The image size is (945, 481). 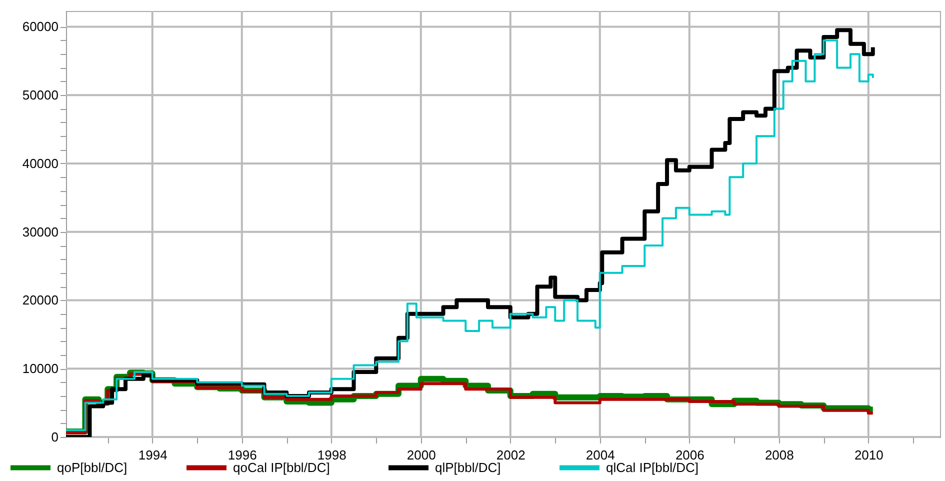 What do you see at coordinates (689, 455) in the screenshot?
I see `x-tick-label: 2006` at bounding box center [689, 455].